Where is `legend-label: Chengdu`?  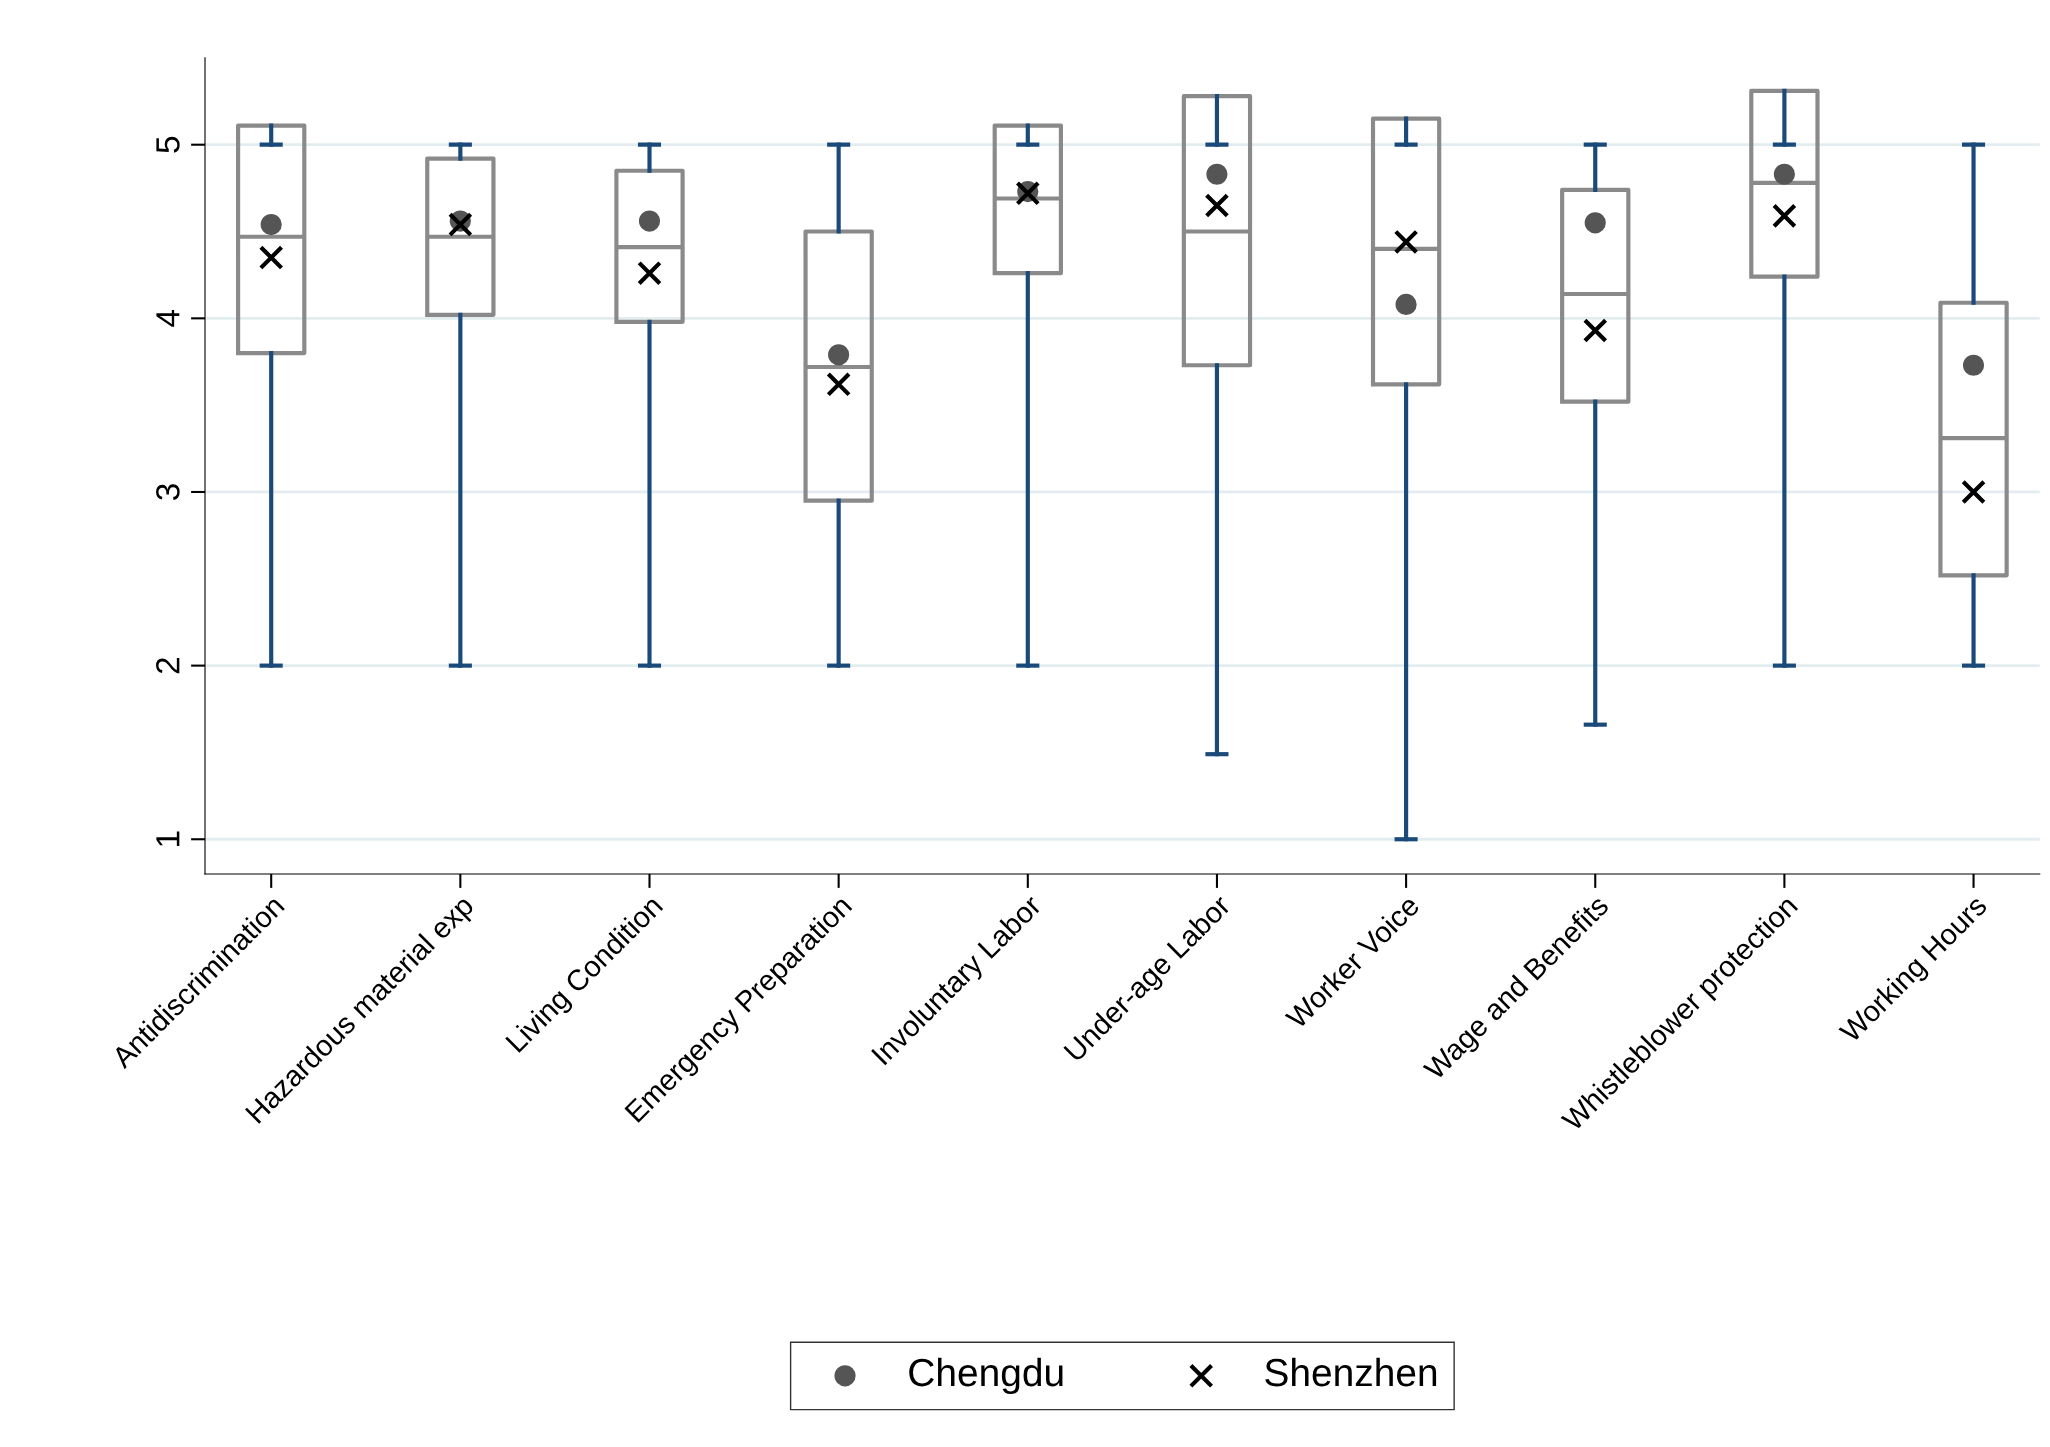 legend-label: Chengdu is located at coordinates (986, 1376).